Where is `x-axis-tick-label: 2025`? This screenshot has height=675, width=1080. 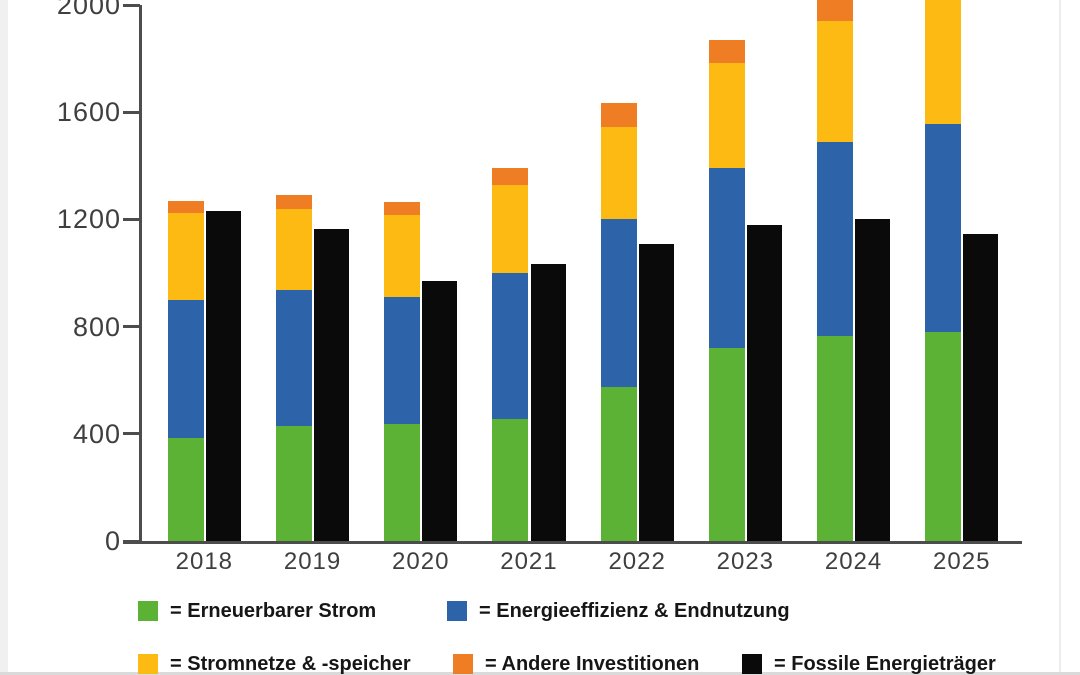
x-axis-tick-label: 2025 is located at coordinates (962, 561).